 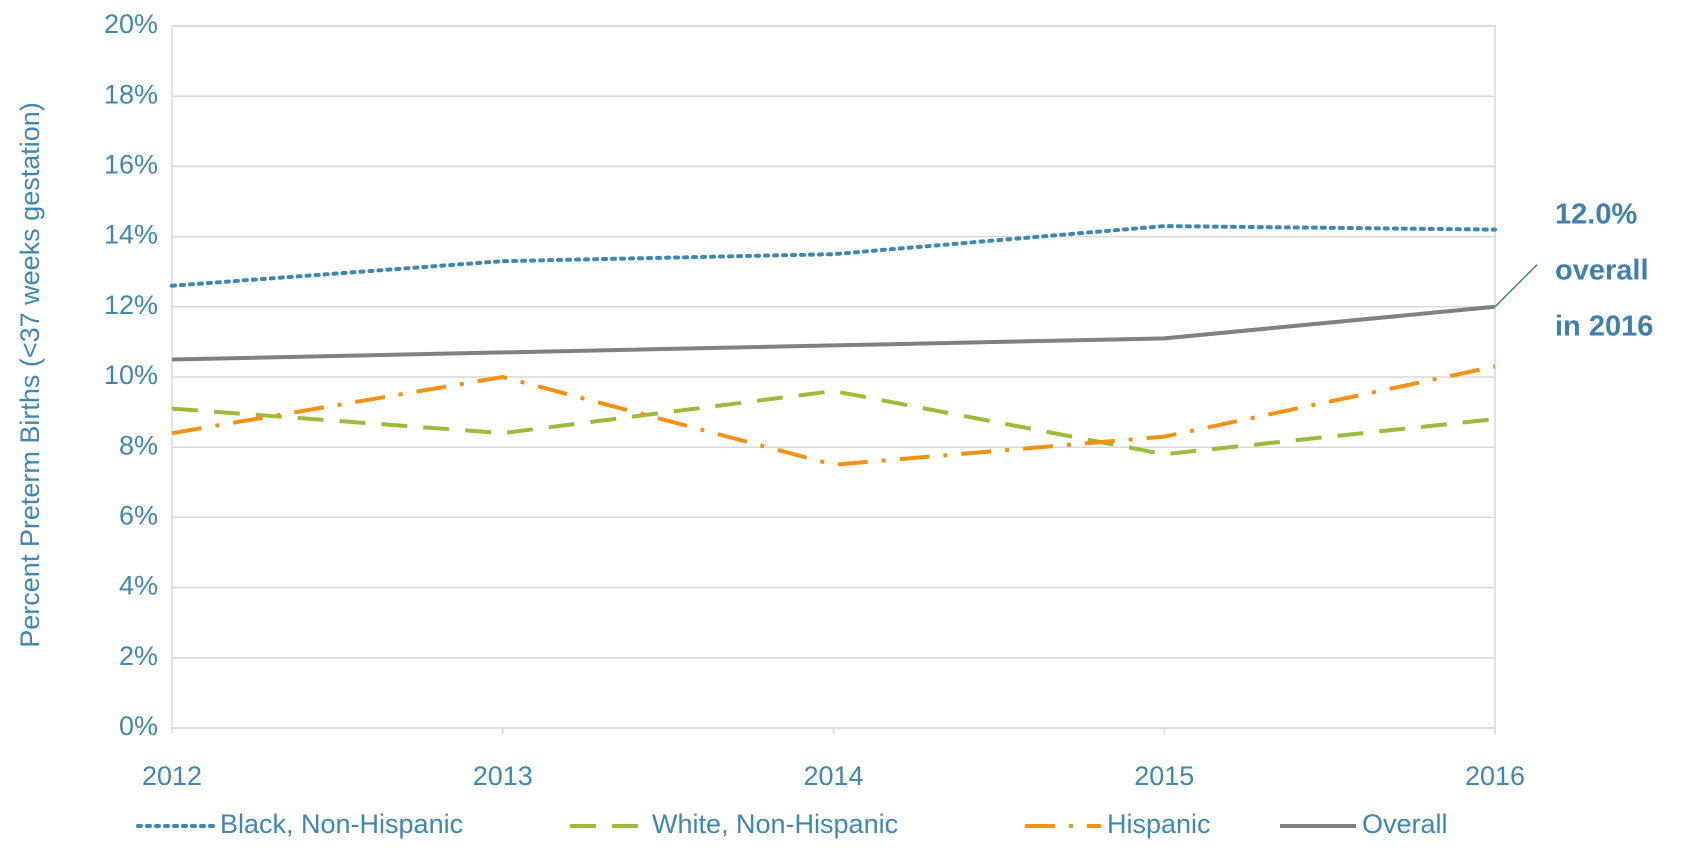 What do you see at coordinates (138, 586) in the screenshot?
I see `y-tick-label: 4%` at bounding box center [138, 586].